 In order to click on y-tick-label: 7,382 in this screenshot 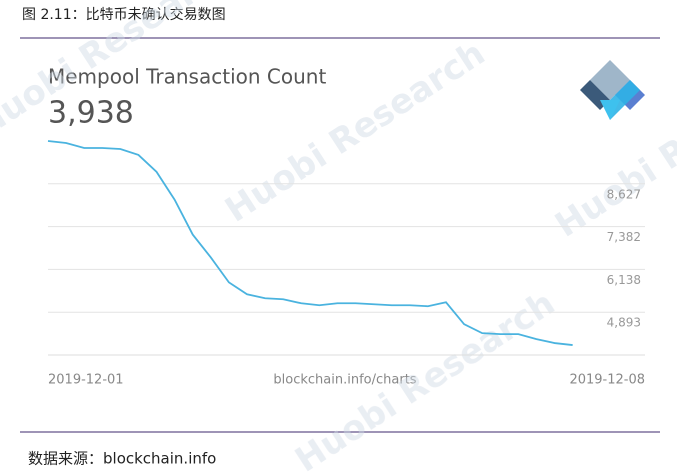, I will do `click(624, 237)`.